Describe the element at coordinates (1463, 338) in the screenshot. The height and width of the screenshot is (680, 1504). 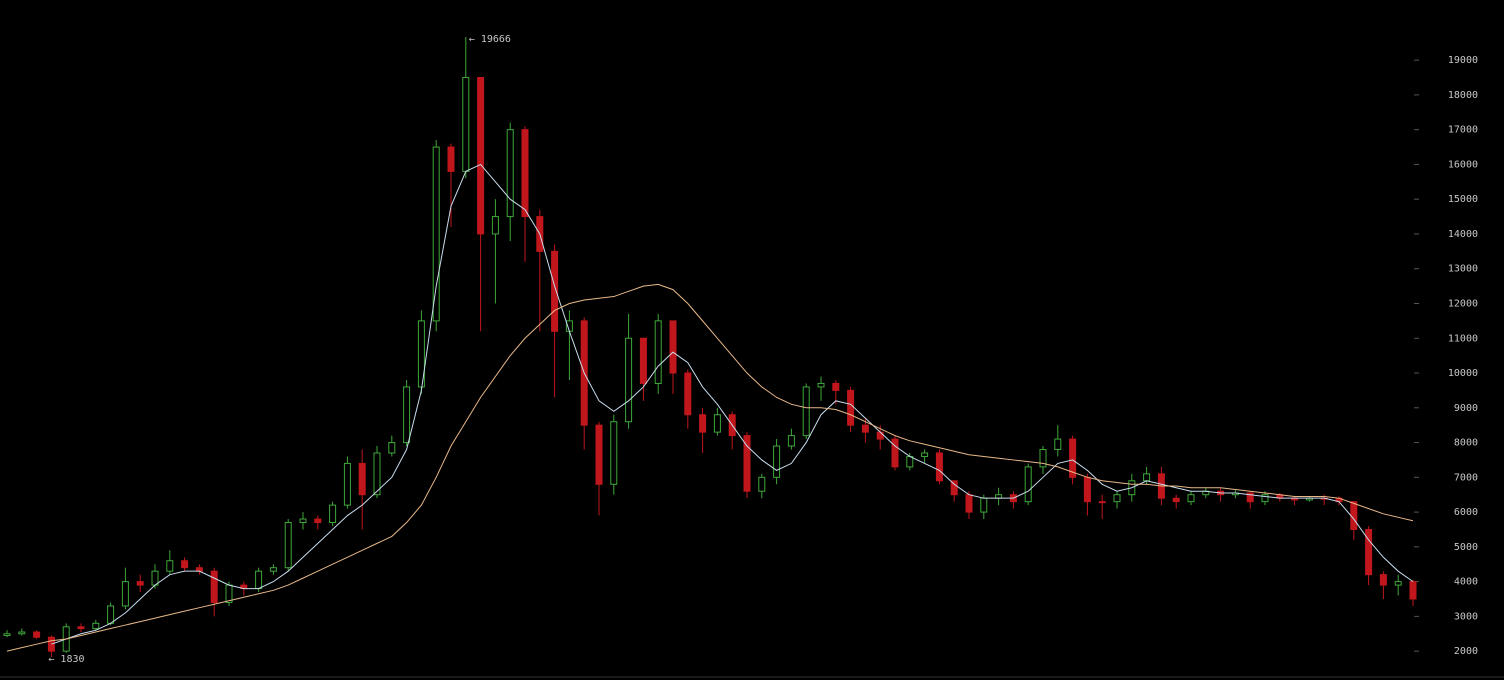
I see `y-tick-label: 11000` at that location.